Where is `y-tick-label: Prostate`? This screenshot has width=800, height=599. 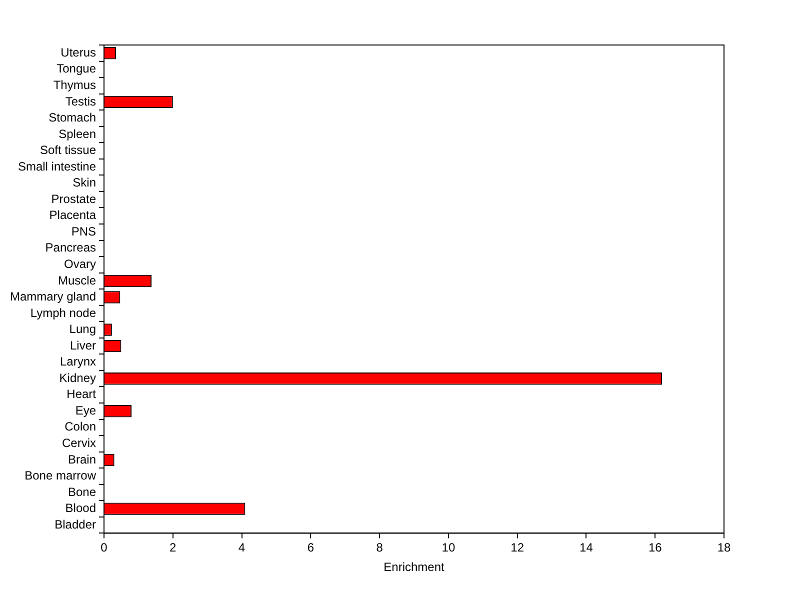
y-tick-label: Prostate is located at coordinates (73, 199).